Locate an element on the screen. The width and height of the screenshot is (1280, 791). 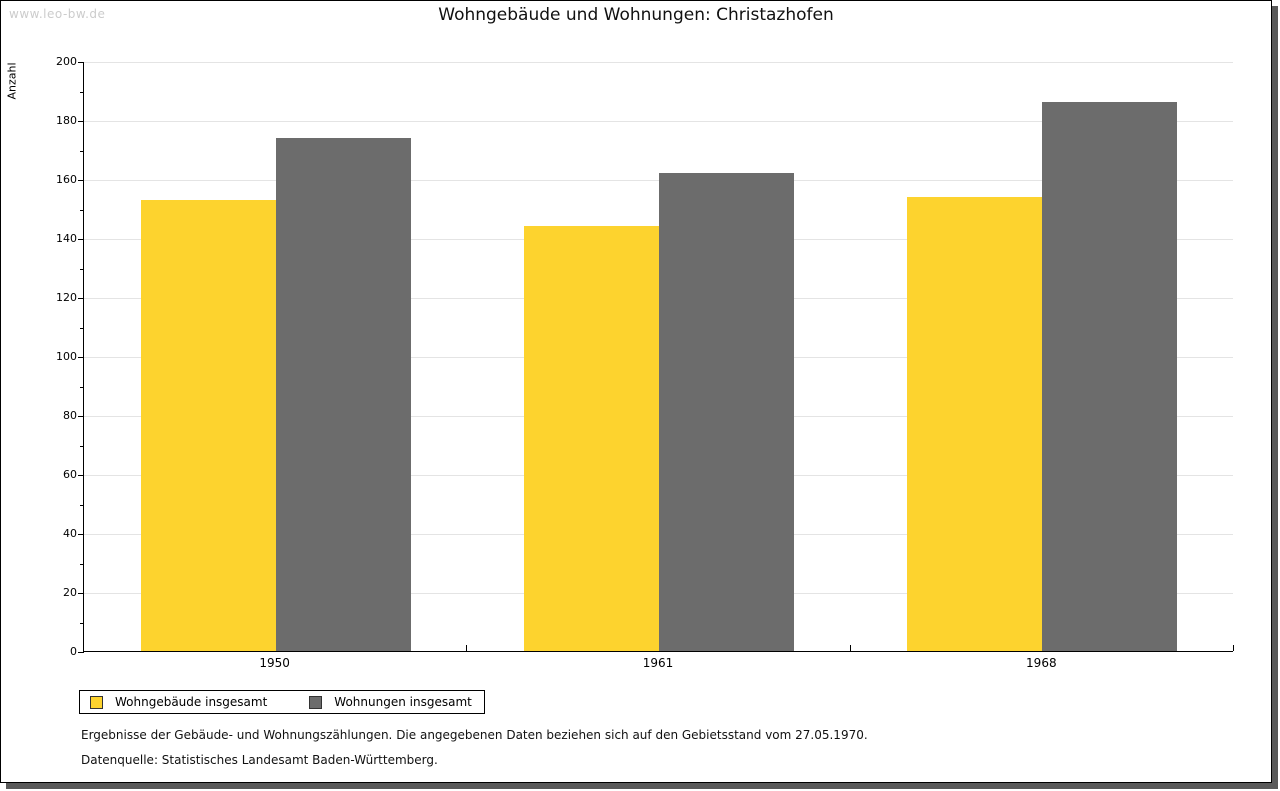
y-tick-label: 0 is located at coordinates (73, 651).